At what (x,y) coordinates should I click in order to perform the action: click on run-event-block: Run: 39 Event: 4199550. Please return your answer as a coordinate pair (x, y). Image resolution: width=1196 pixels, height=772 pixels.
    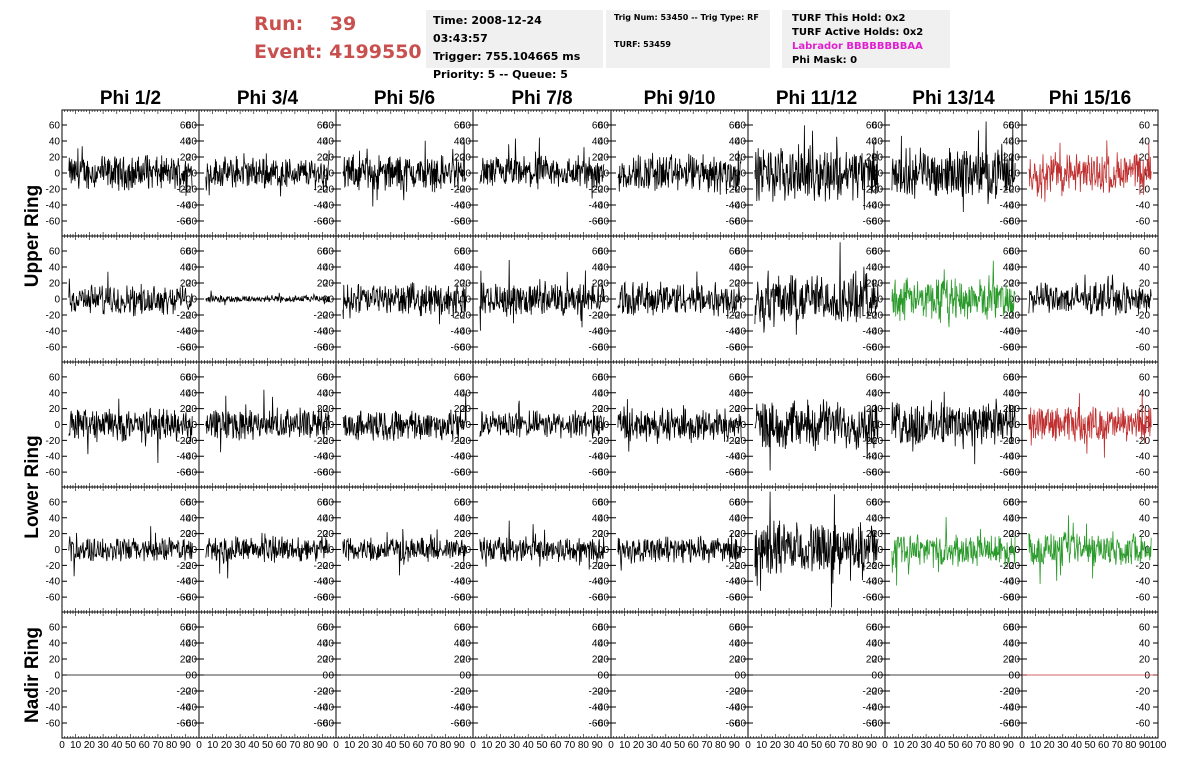
    Looking at the image, I should click on (339, 38).